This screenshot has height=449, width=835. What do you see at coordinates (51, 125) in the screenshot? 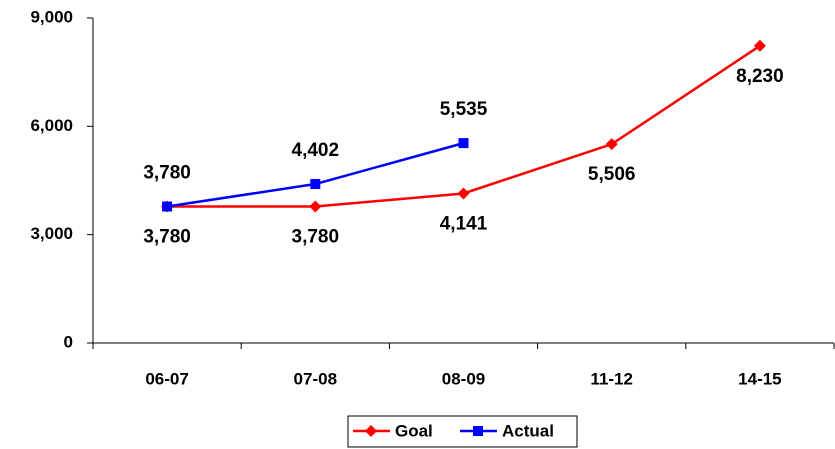
I see `y-tick-label: 6,000` at bounding box center [51, 125].